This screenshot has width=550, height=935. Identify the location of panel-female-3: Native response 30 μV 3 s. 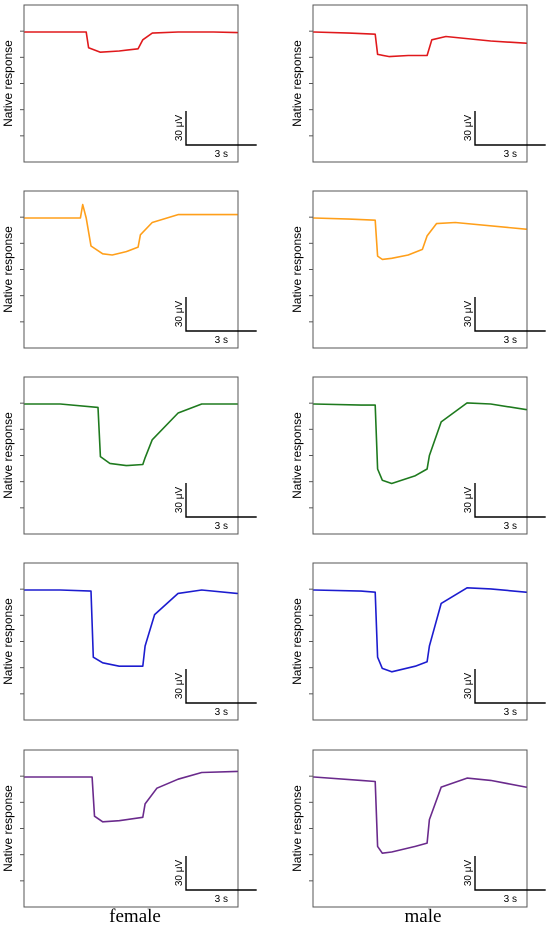
(129, 455).